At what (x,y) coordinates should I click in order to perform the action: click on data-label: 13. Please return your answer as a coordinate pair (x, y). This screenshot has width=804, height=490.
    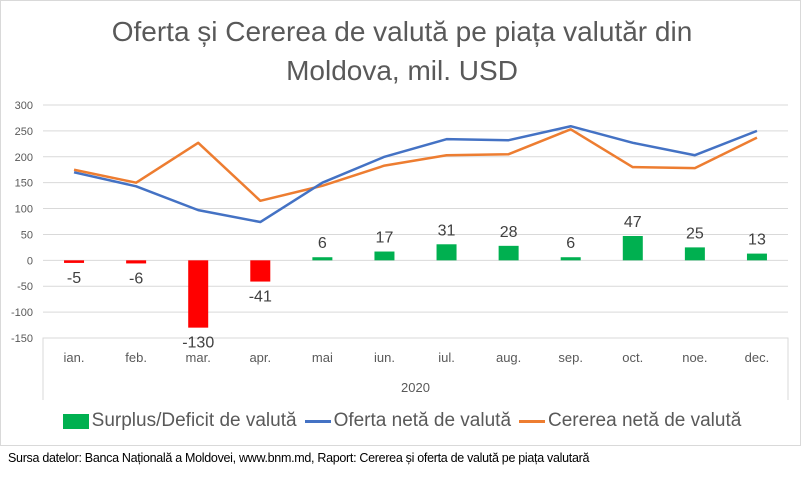
    Looking at the image, I should click on (757, 240).